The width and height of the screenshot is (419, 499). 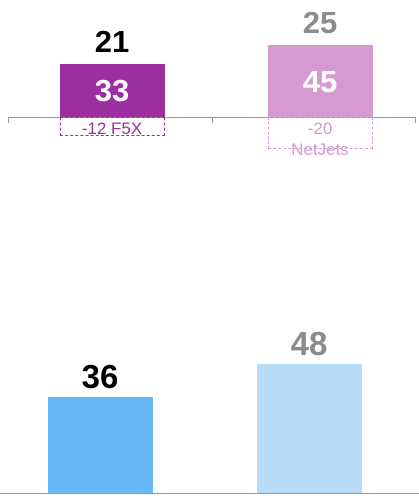 What do you see at coordinates (112, 42) in the screenshot?
I see `total-label: 21` at bounding box center [112, 42].